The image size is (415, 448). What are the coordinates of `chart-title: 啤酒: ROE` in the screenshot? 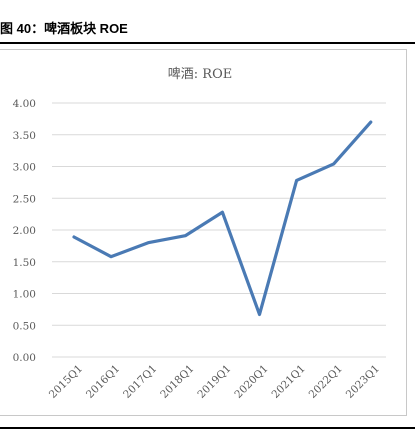 It's located at (200, 74).